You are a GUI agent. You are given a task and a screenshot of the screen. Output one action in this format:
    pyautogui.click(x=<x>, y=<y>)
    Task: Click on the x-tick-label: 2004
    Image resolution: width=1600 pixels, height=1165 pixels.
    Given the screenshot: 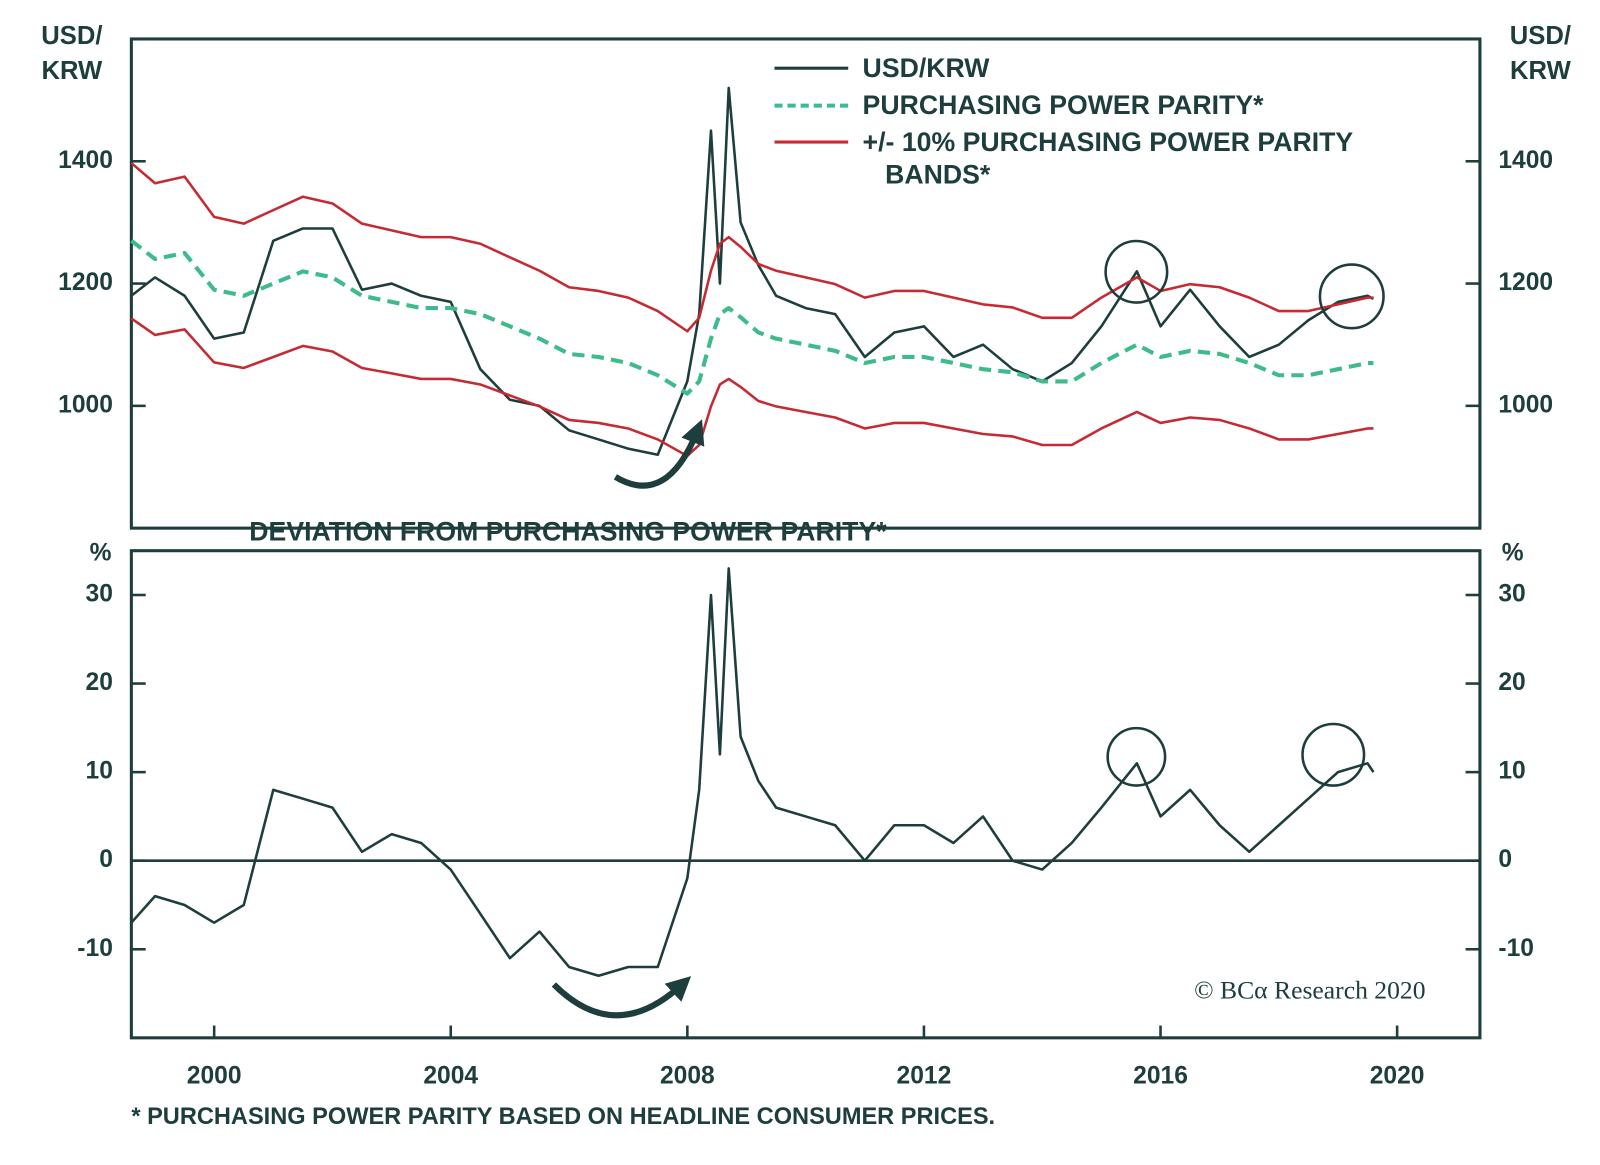 What is the action you would take?
    pyautogui.click(x=450, y=1075)
    